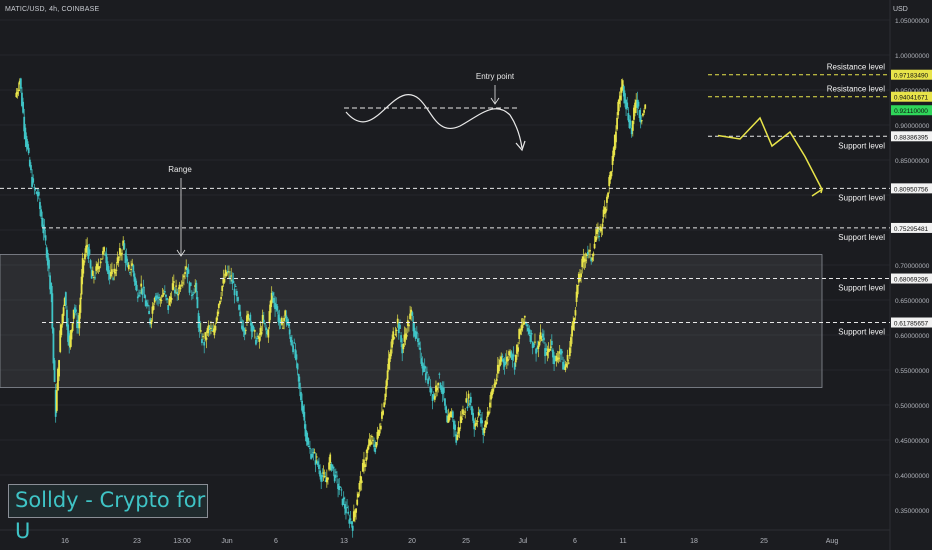 The width and height of the screenshot is (932, 550). What do you see at coordinates (344, 541) in the screenshot?
I see `x-tick-label: 13` at bounding box center [344, 541].